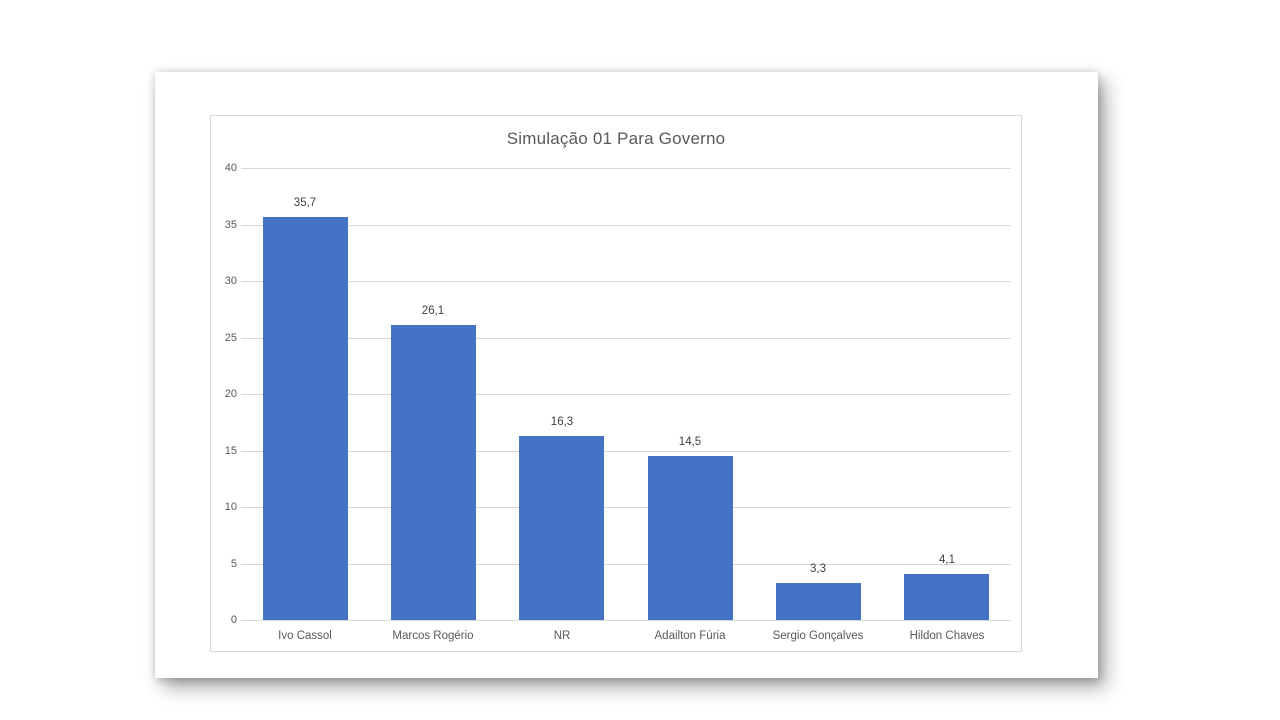  Describe the element at coordinates (562, 422) in the screenshot. I see `bar-value-label: 16,3` at that location.